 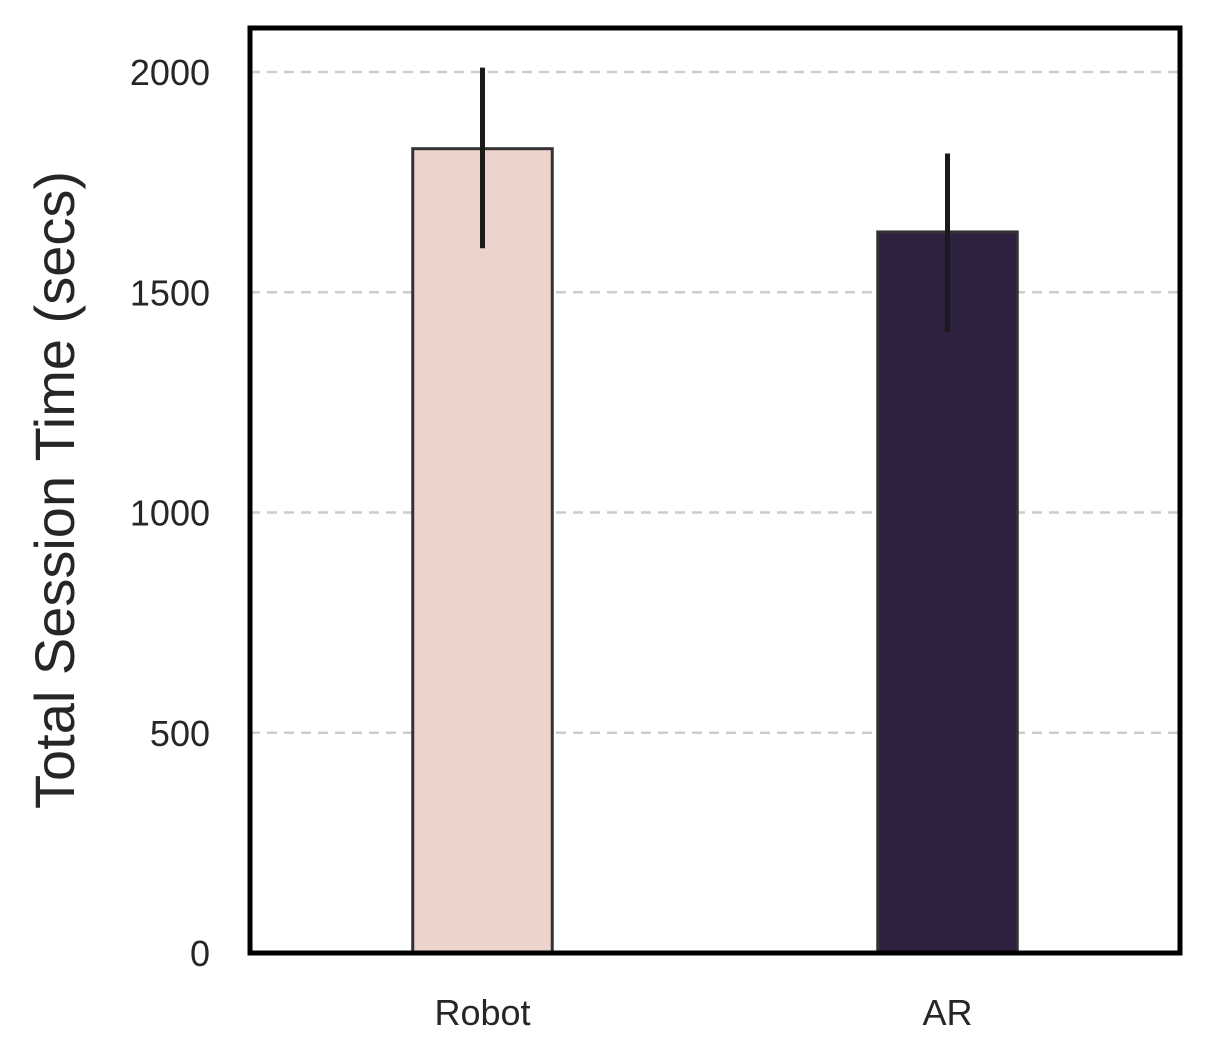 I want to click on y-tick-label: 500, so click(x=180, y=733).